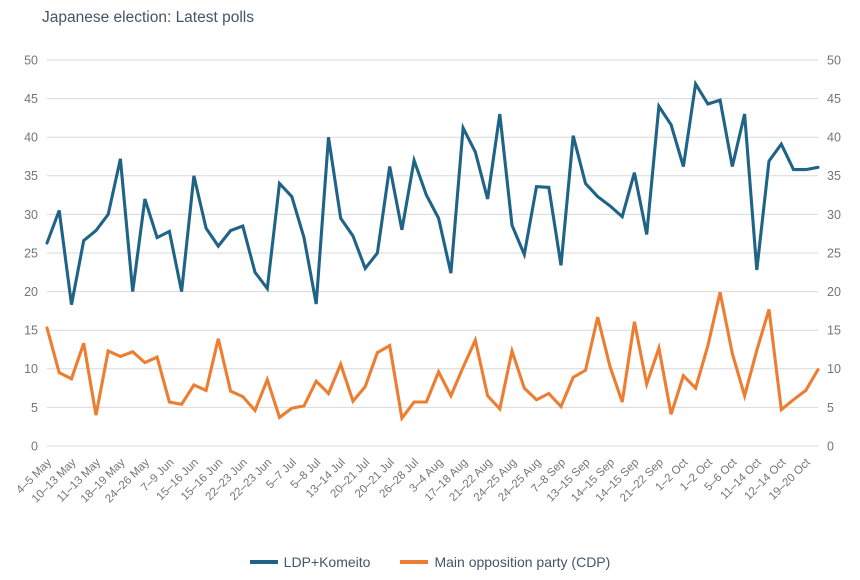  Describe the element at coordinates (31, 253) in the screenshot. I see `y-axis-tick-left: 25` at that location.